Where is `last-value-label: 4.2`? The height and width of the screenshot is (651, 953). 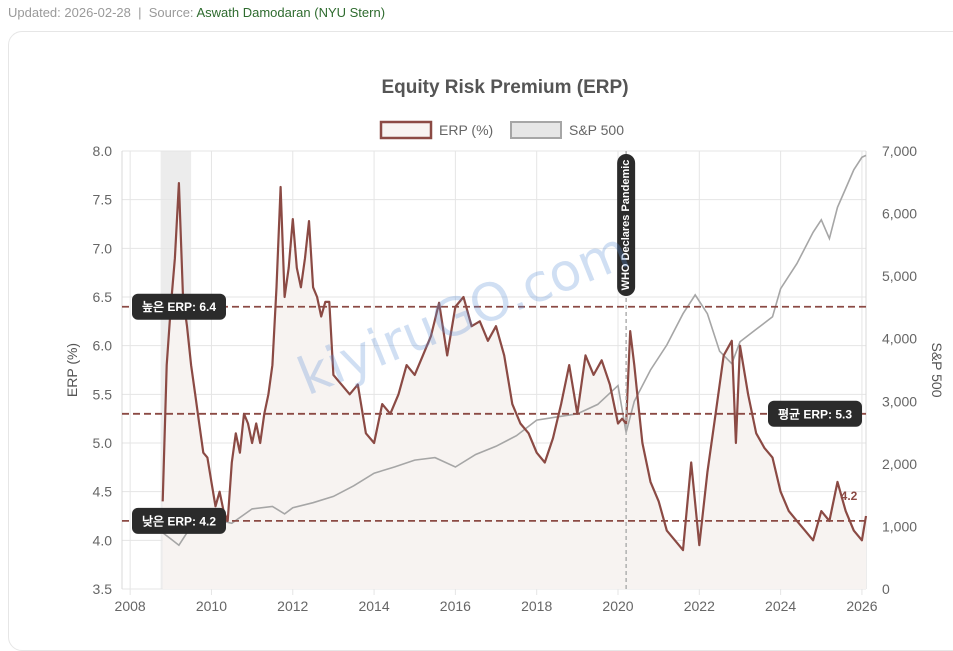 last-value-label: 4.2 is located at coordinates (849, 496).